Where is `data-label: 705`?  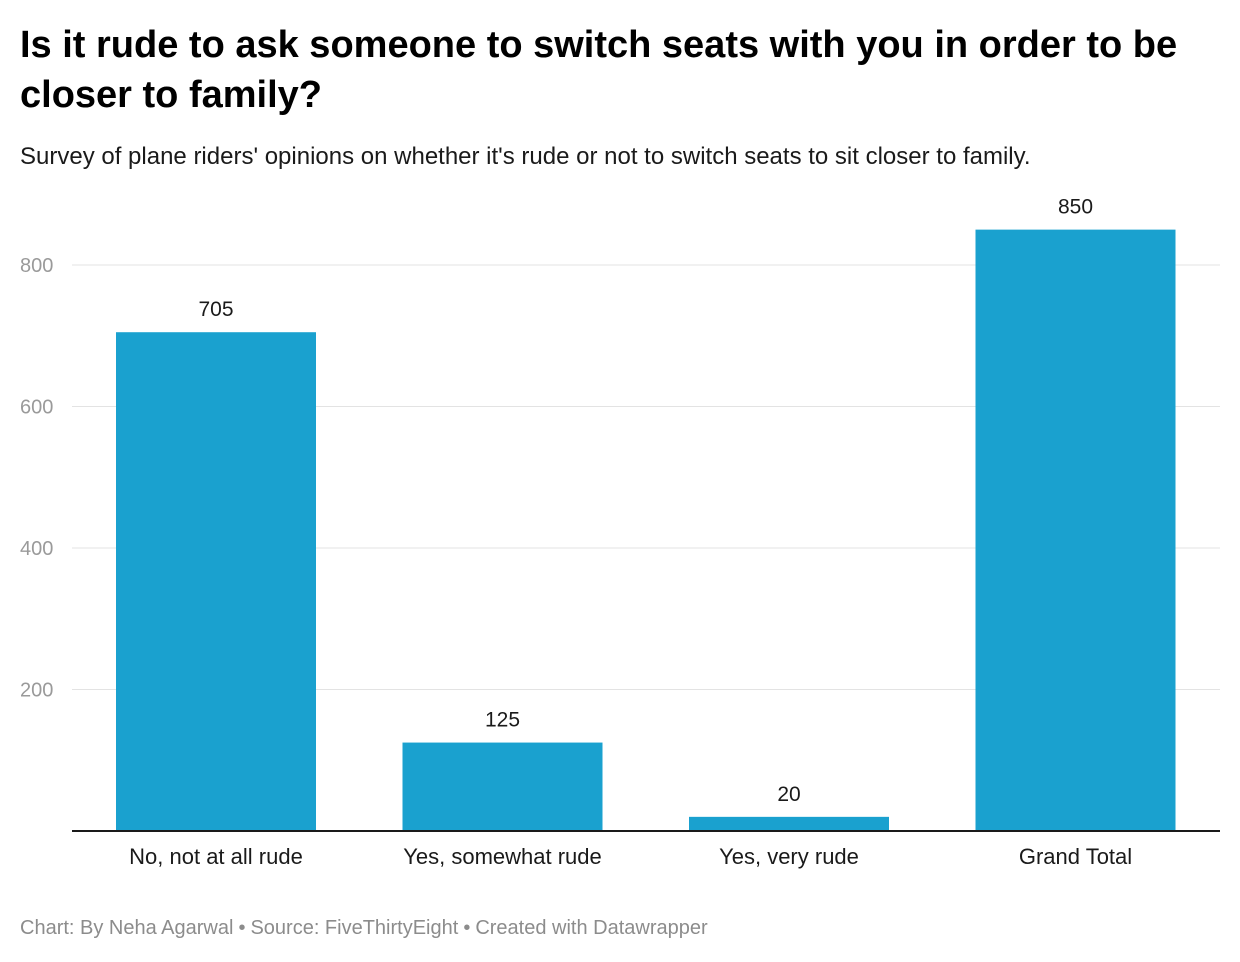
data-label: 705 is located at coordinates (215, 309).